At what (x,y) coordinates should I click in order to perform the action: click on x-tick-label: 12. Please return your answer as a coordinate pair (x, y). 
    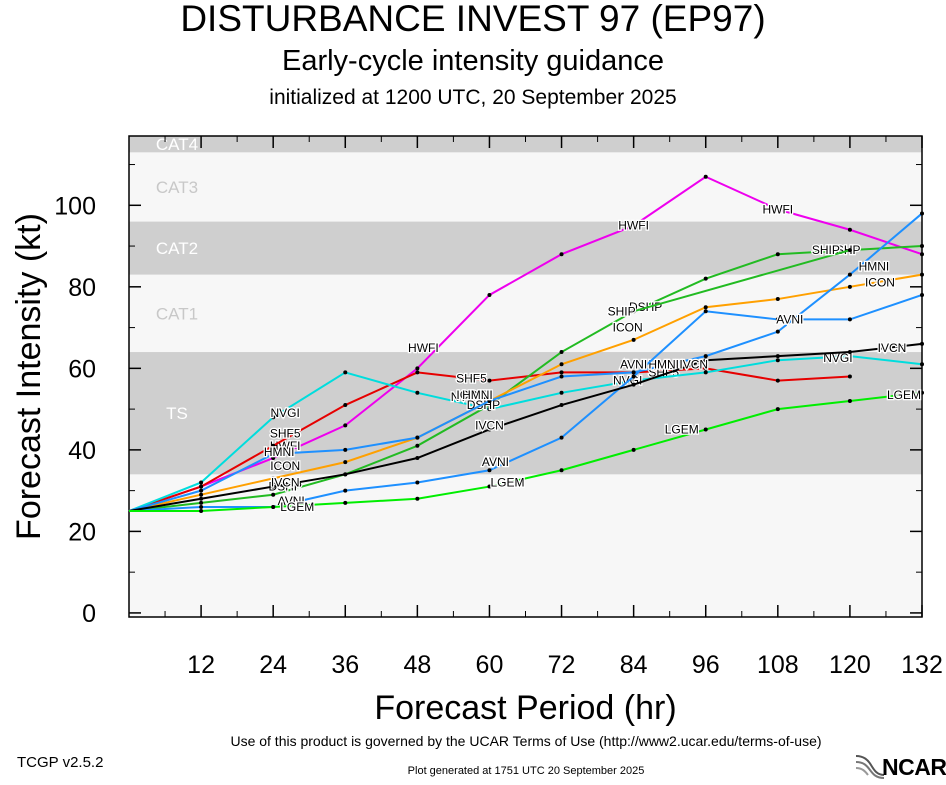
    Looking at the image, I should click on (201, 665).